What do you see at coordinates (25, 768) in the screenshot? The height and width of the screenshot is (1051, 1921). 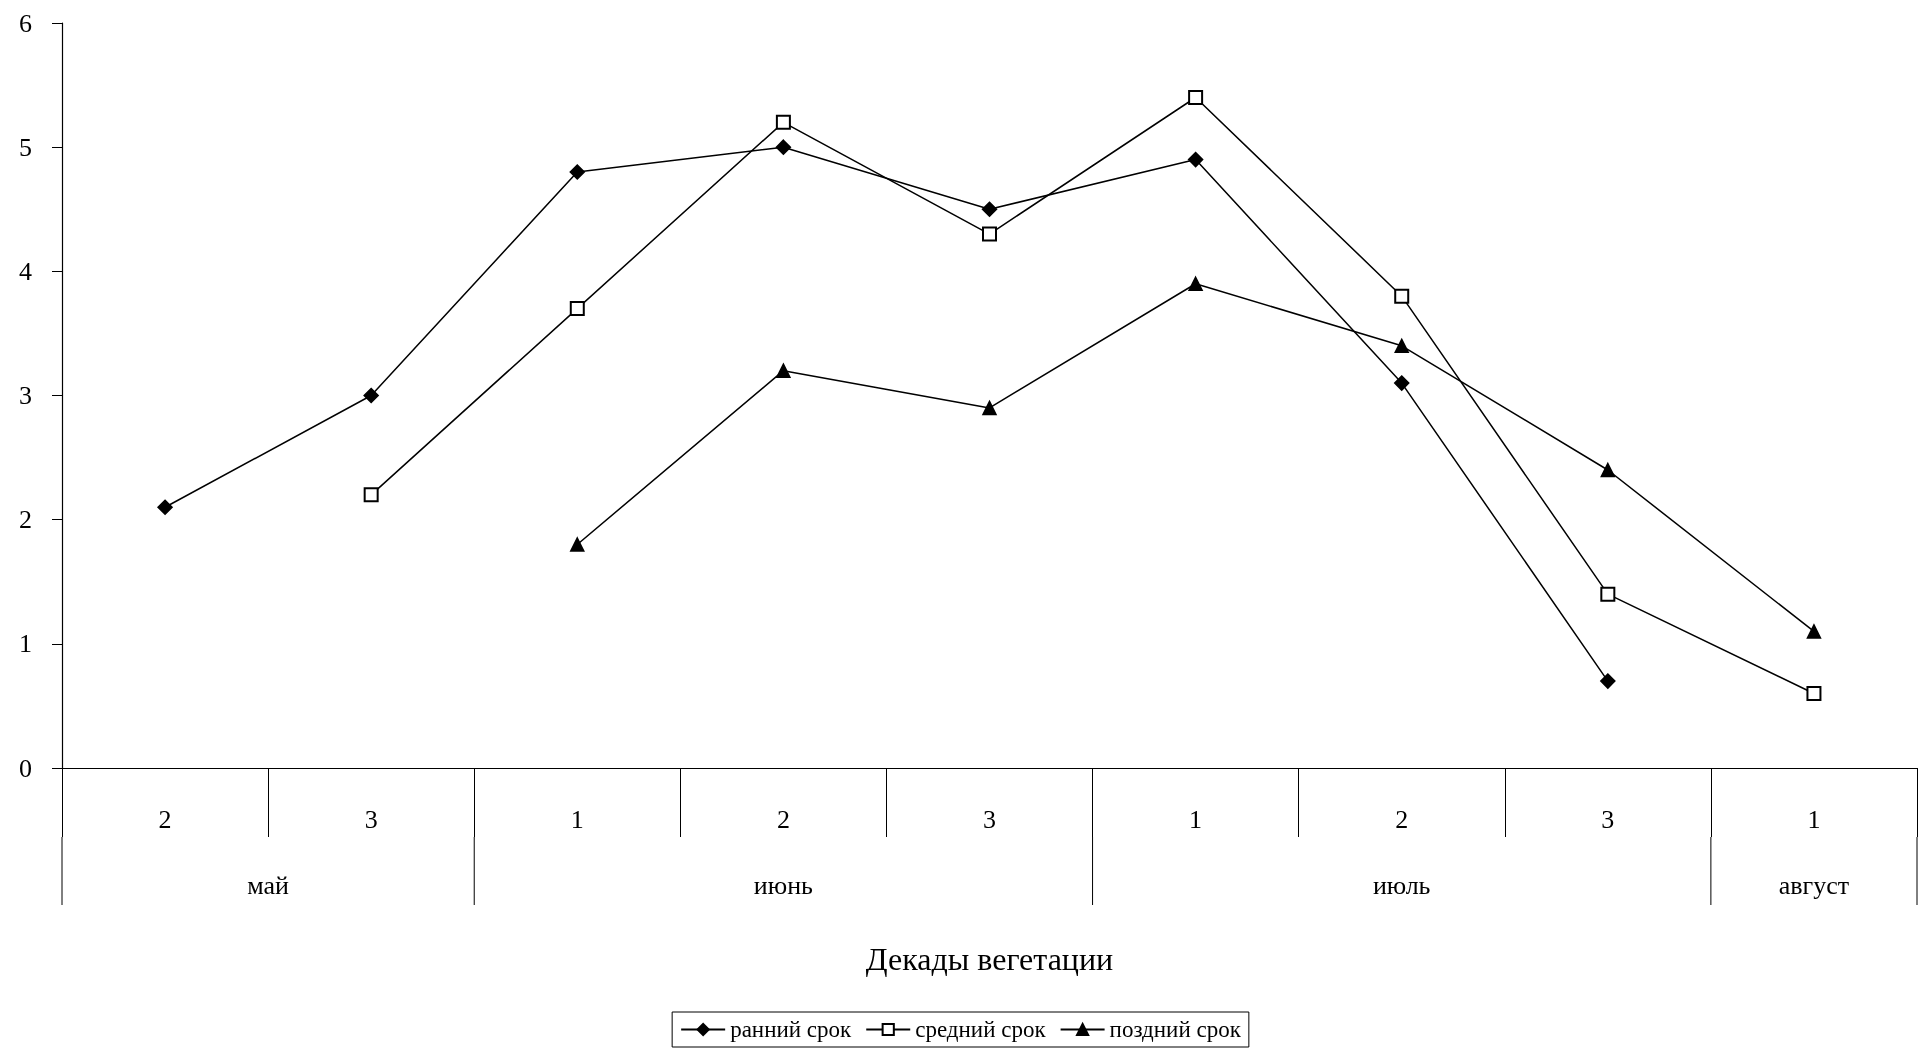 I see `y-tick-label: 0` at bounding box center [25, 768].